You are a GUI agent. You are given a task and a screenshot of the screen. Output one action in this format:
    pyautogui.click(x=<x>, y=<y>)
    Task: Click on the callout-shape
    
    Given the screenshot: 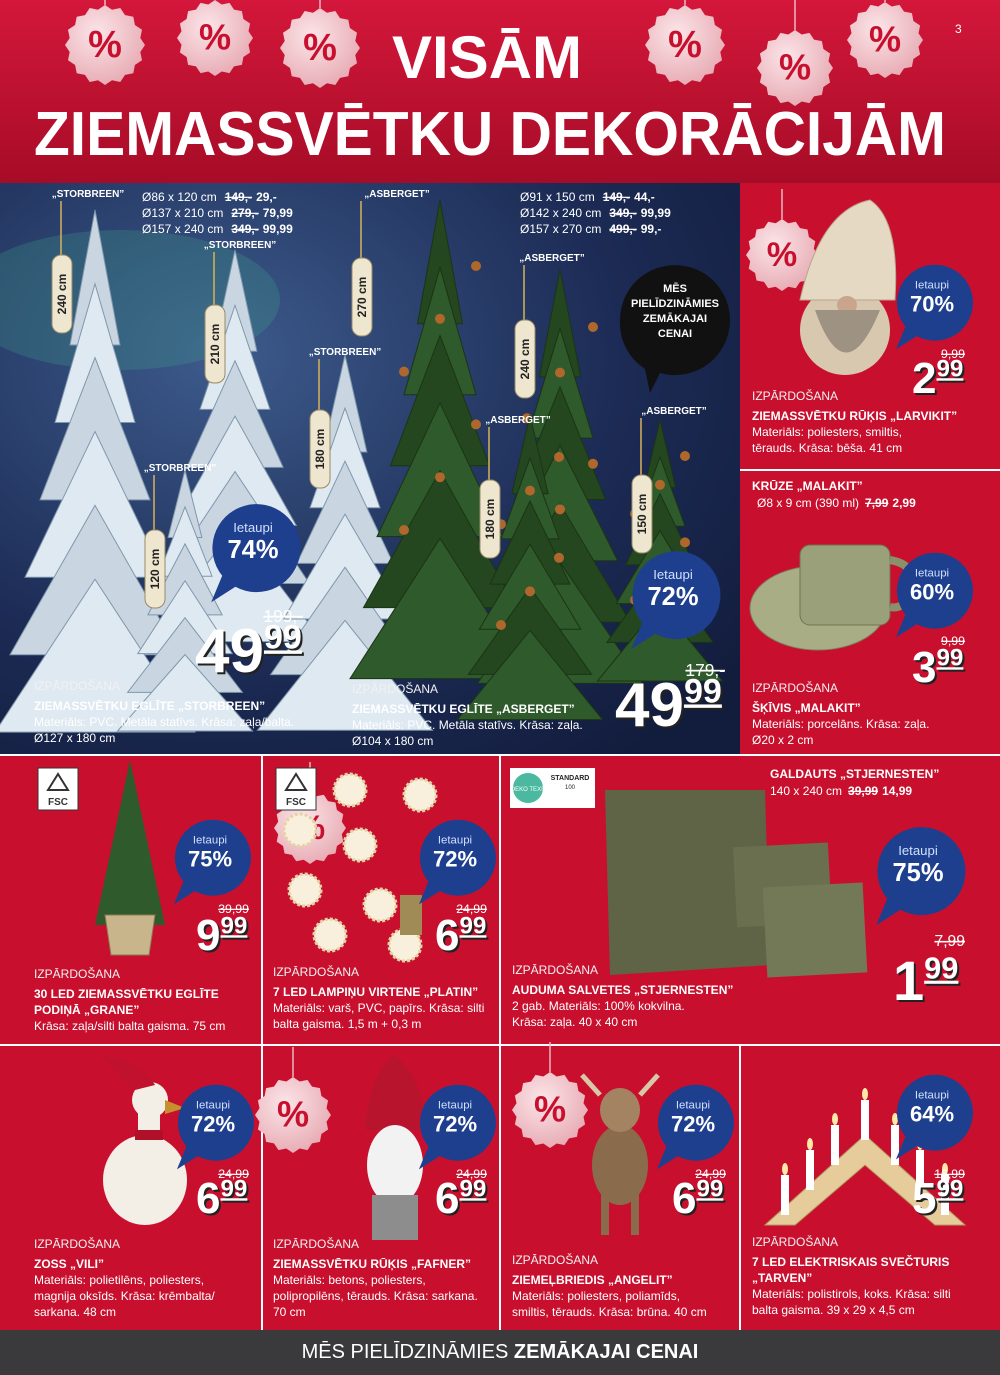 What is the action you would take?
    pyautogui.click(x=674, y=329)
    